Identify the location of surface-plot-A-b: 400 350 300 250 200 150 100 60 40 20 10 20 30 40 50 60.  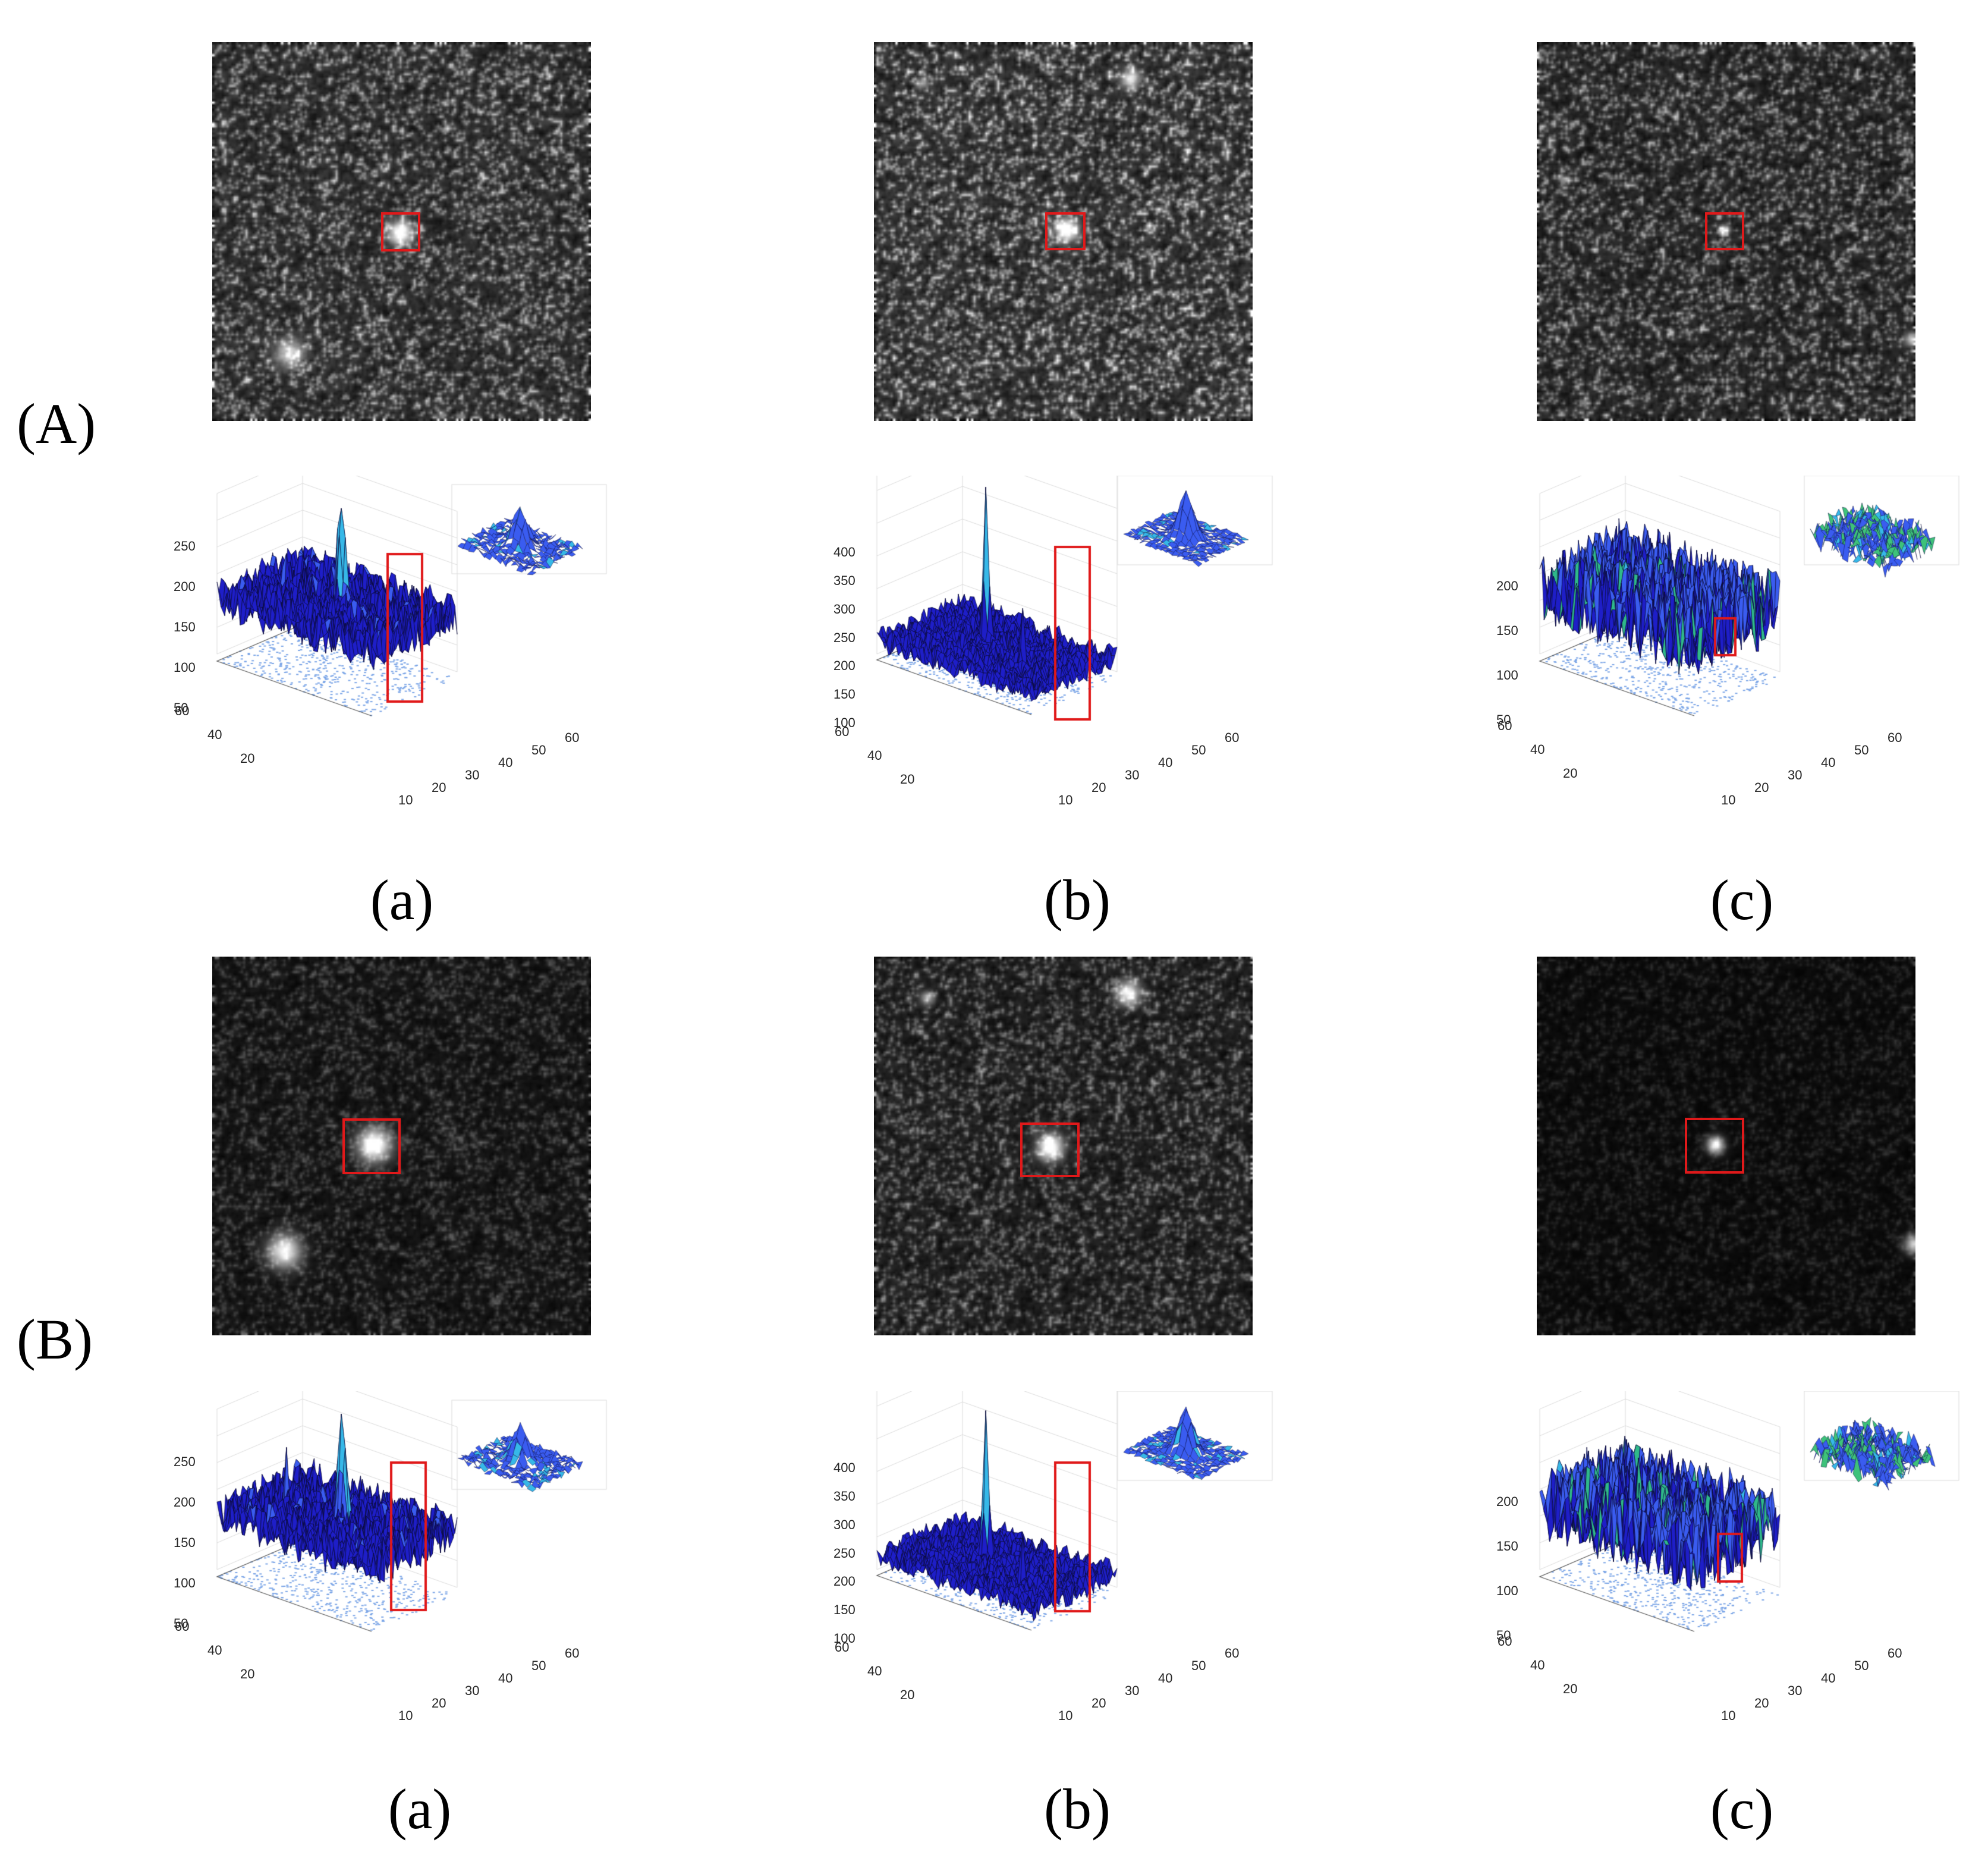
(1064, 654).